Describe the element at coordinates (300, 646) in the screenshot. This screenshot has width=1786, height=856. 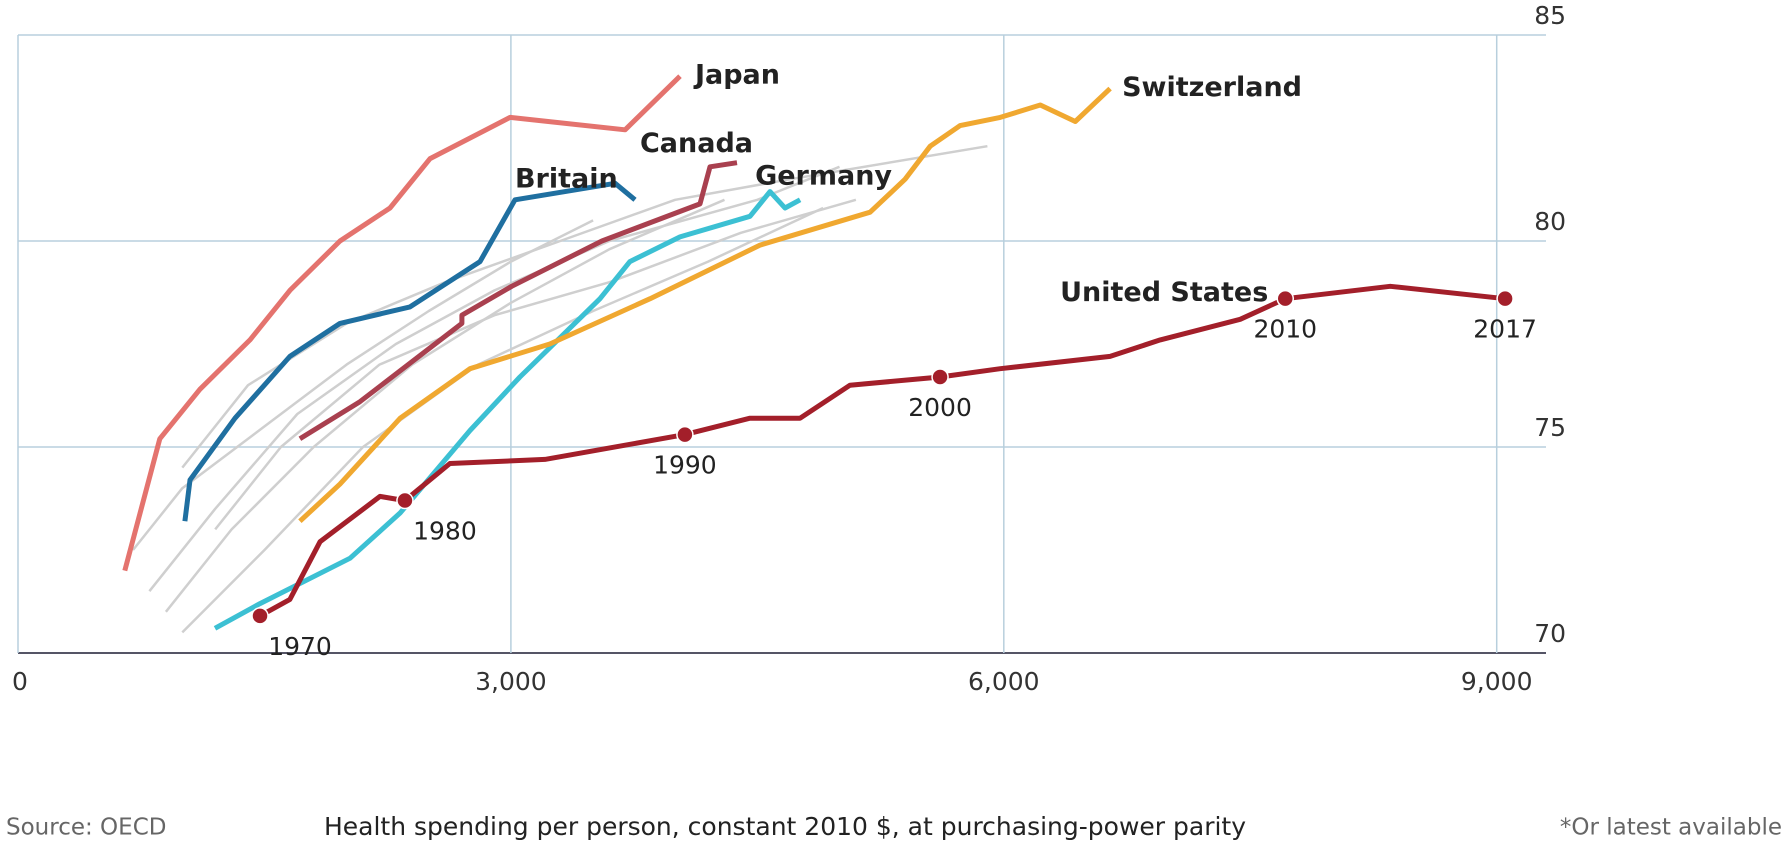
I see `year-label: 1970` at that location.